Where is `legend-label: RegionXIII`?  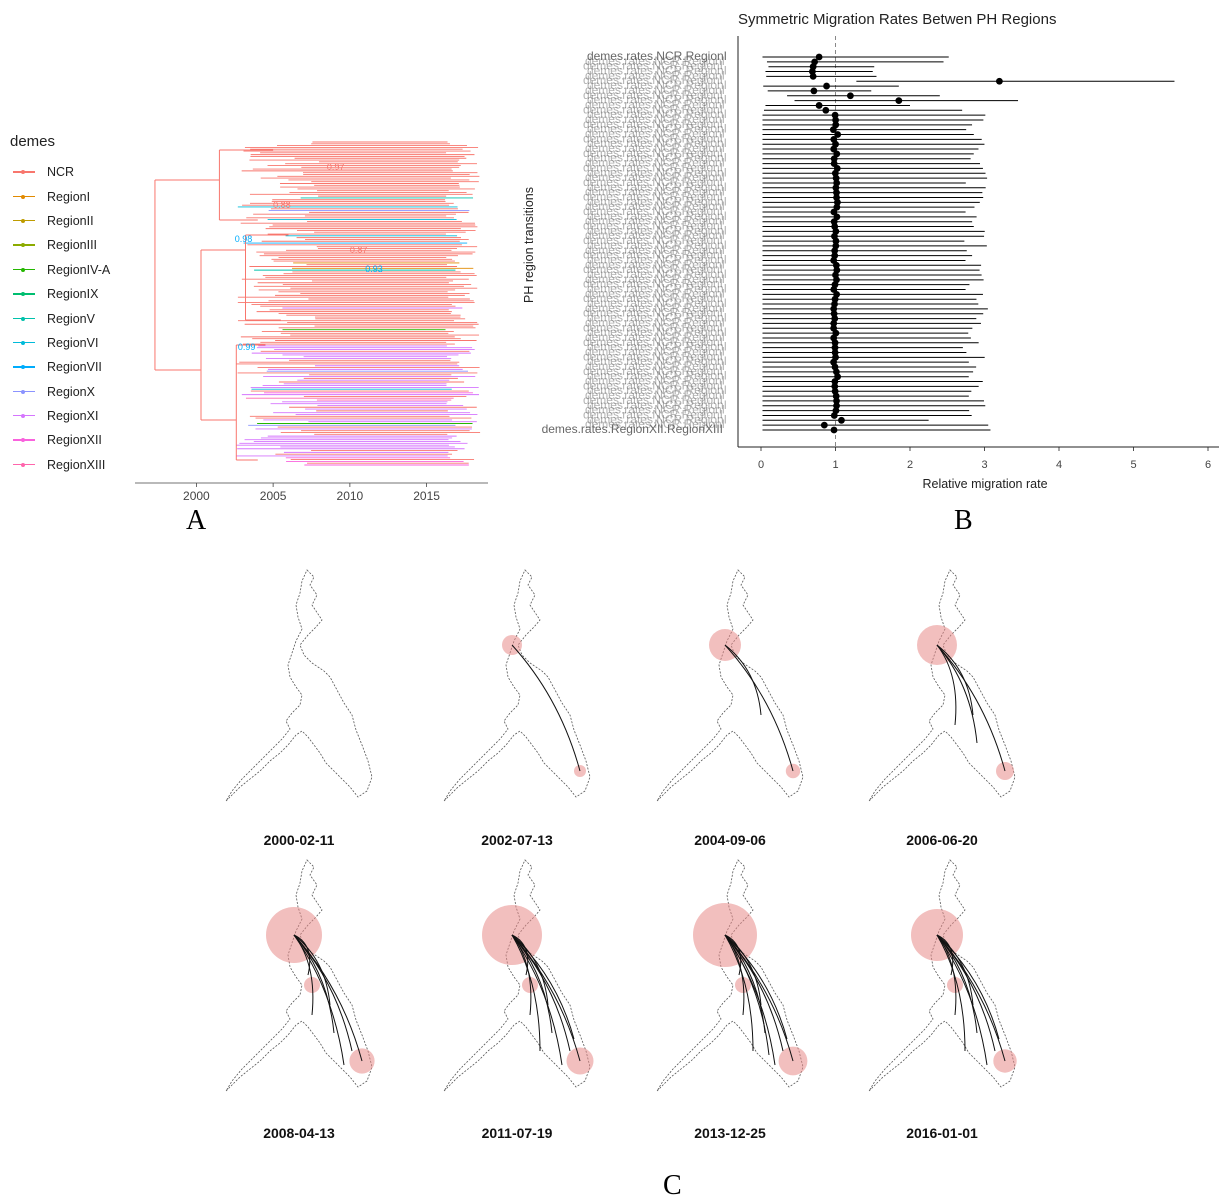
legend-label: RegionXIII is located at coordinates (76, 464).